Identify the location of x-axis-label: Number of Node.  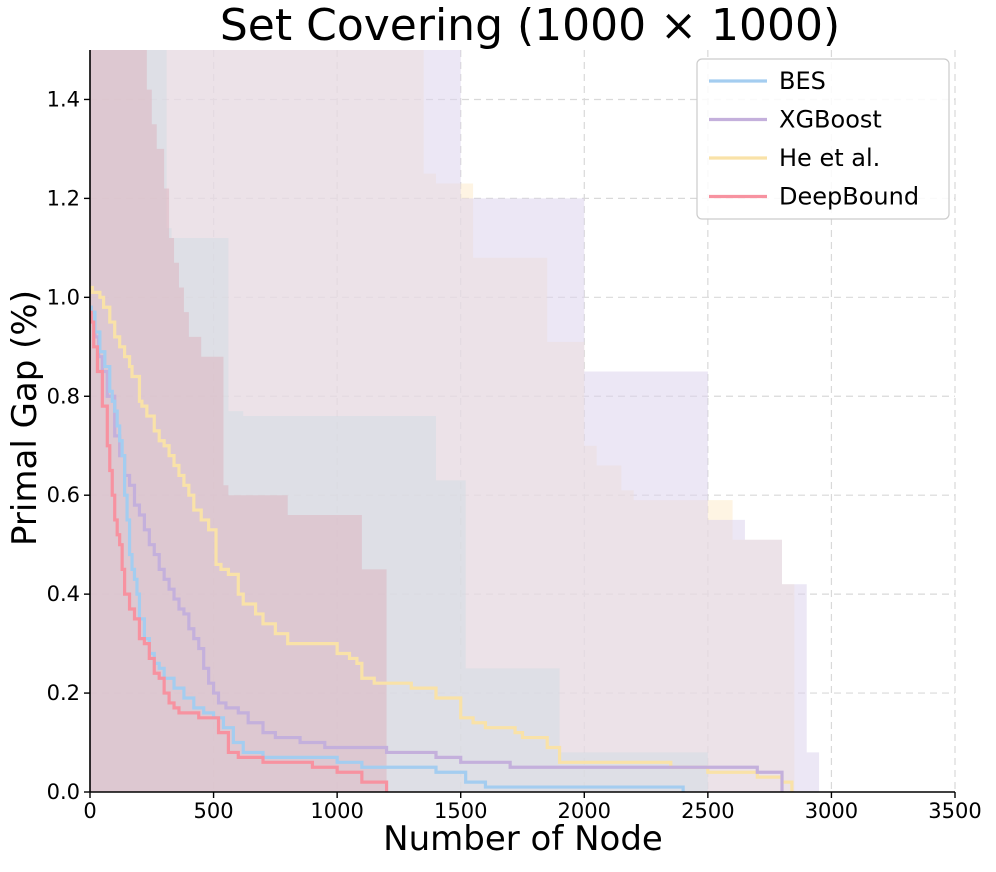
(523, 839).